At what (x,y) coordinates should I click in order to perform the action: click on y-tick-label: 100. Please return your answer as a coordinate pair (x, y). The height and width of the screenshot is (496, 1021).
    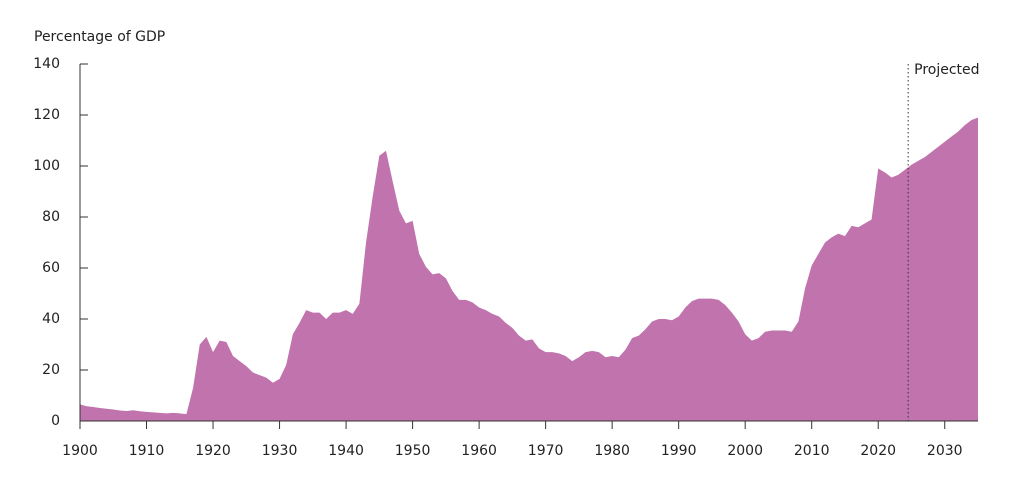
    Looking at the image, I should click on (46, 166).